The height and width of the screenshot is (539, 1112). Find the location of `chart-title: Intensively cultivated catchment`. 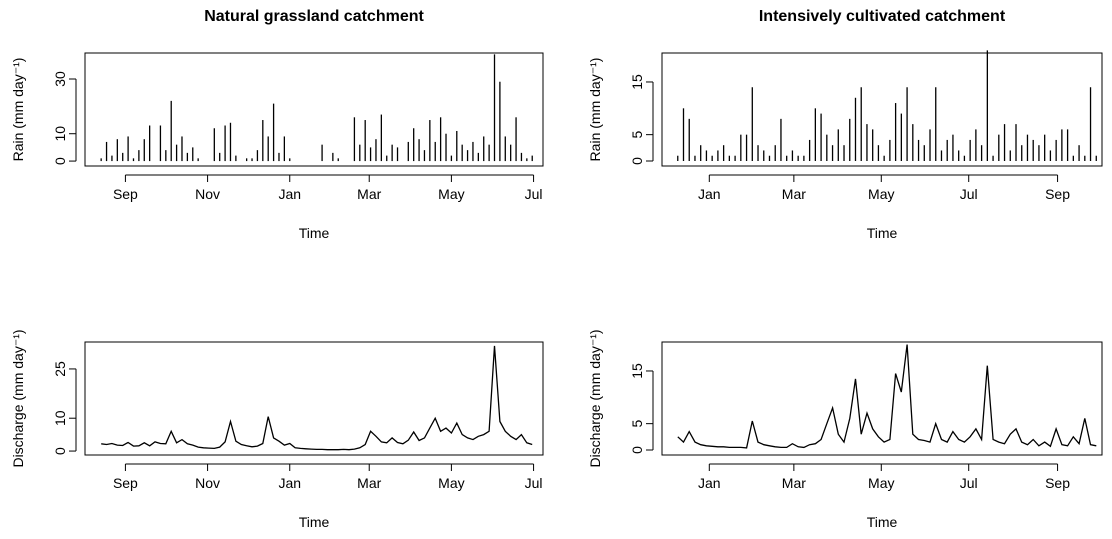

chart-title: Intensively cultivated catchment is located at coordinates (882, 16).